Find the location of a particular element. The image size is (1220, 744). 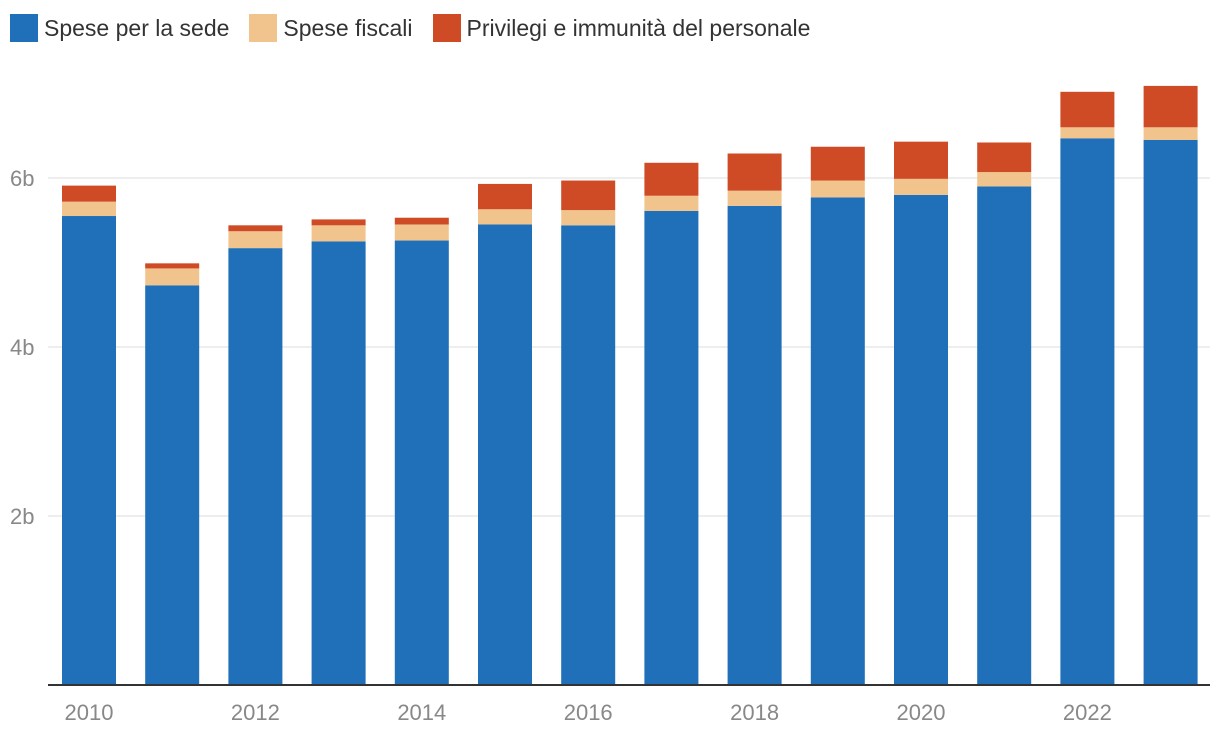

bar-privilegi-e-immunita-del-personale-2014 is located at coordinates (421, 221).